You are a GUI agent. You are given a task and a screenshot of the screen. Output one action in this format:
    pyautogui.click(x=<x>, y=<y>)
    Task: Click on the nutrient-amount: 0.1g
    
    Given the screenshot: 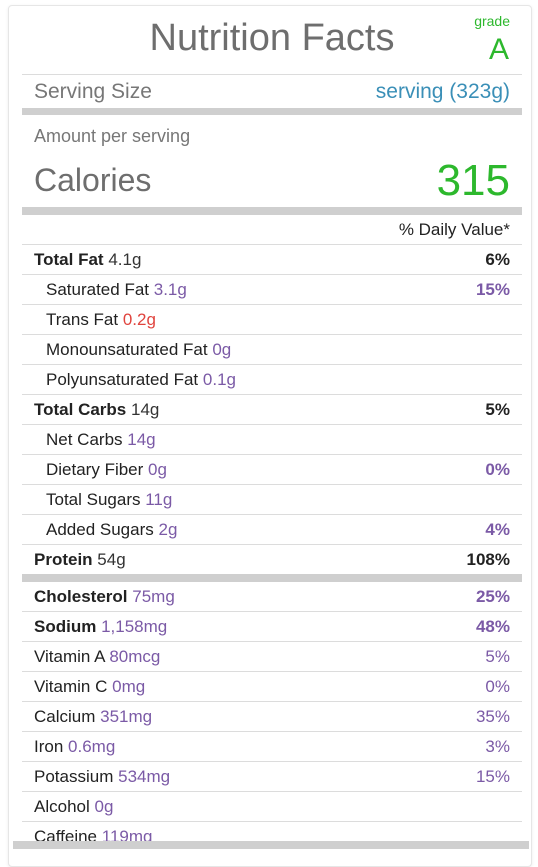 What is the action you would take?
    pyautogui.click(x=219, y=379)
    